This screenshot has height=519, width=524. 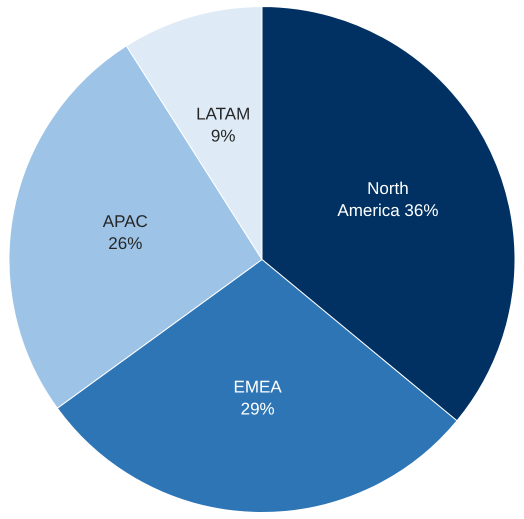 I want to click on slice-label: North America 36%, so click(x=387, y=199).